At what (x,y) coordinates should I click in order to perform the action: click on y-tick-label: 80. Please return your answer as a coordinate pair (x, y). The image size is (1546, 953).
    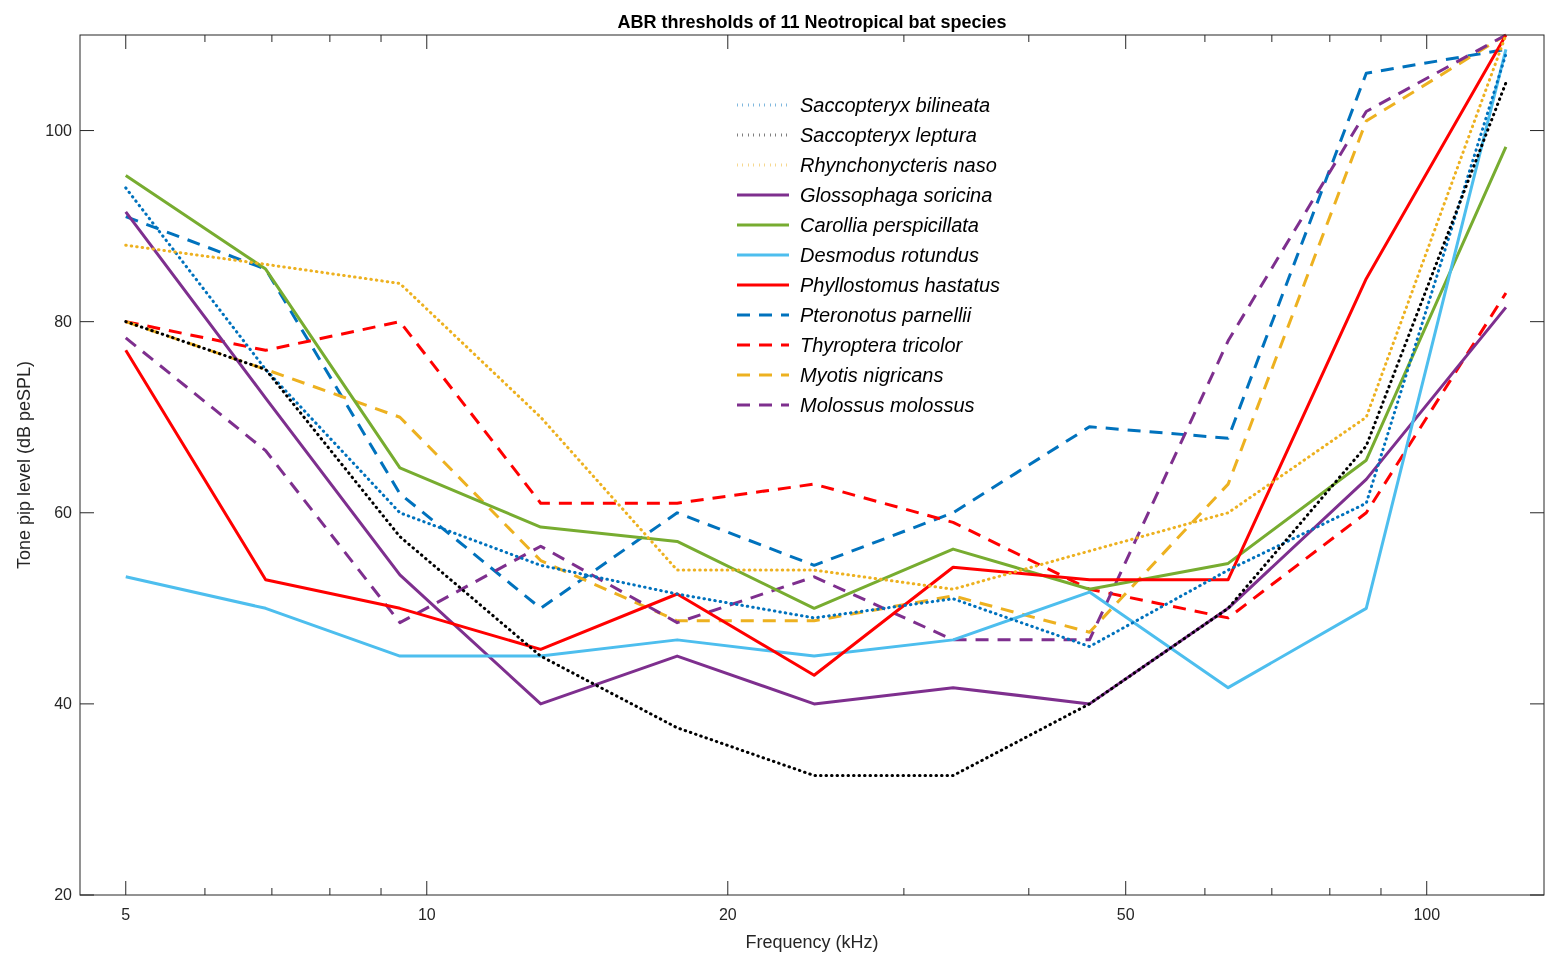
    Looking at the image, I should click on (63, 321).